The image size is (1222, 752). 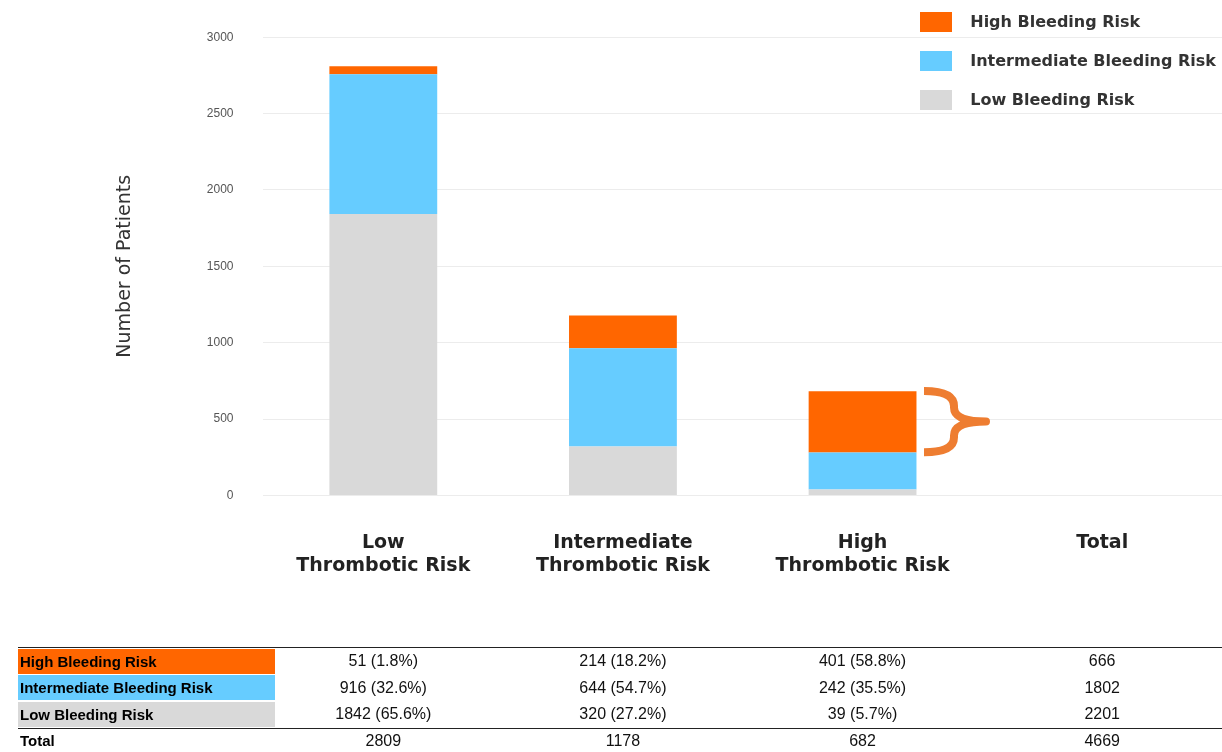 What do you see at coordinates (383, 740) in the screenshot?
I see `text: 2809` at bounding box center [383, 740].